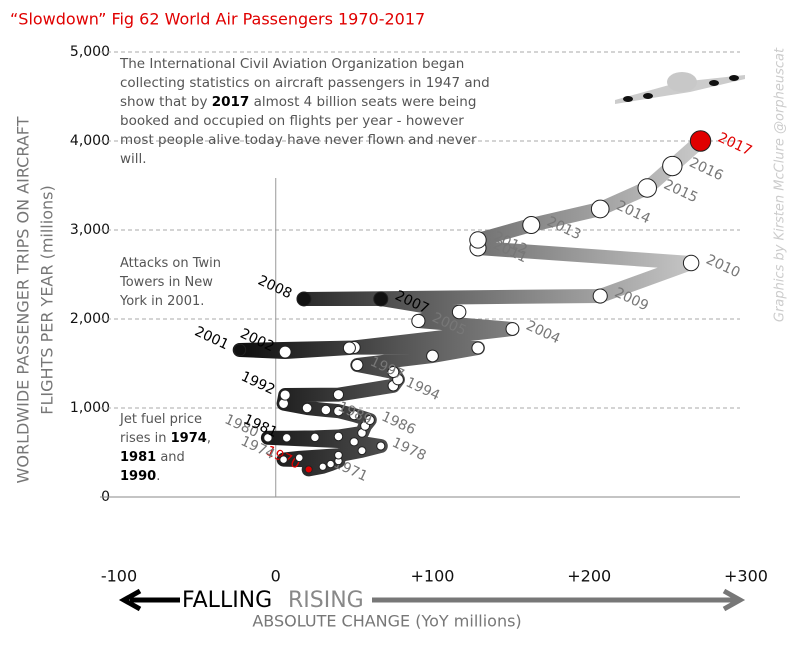 This screenshot has height=656, width=800. I want to click on year-label: 2016, so click(706, 170).